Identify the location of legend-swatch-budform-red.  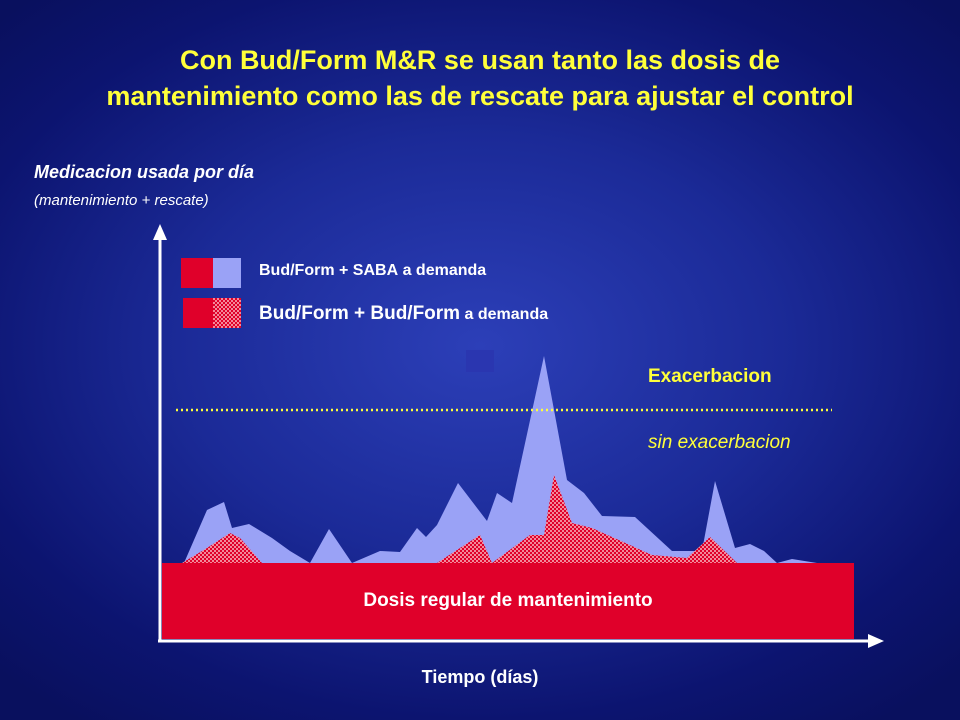
(198, 313).